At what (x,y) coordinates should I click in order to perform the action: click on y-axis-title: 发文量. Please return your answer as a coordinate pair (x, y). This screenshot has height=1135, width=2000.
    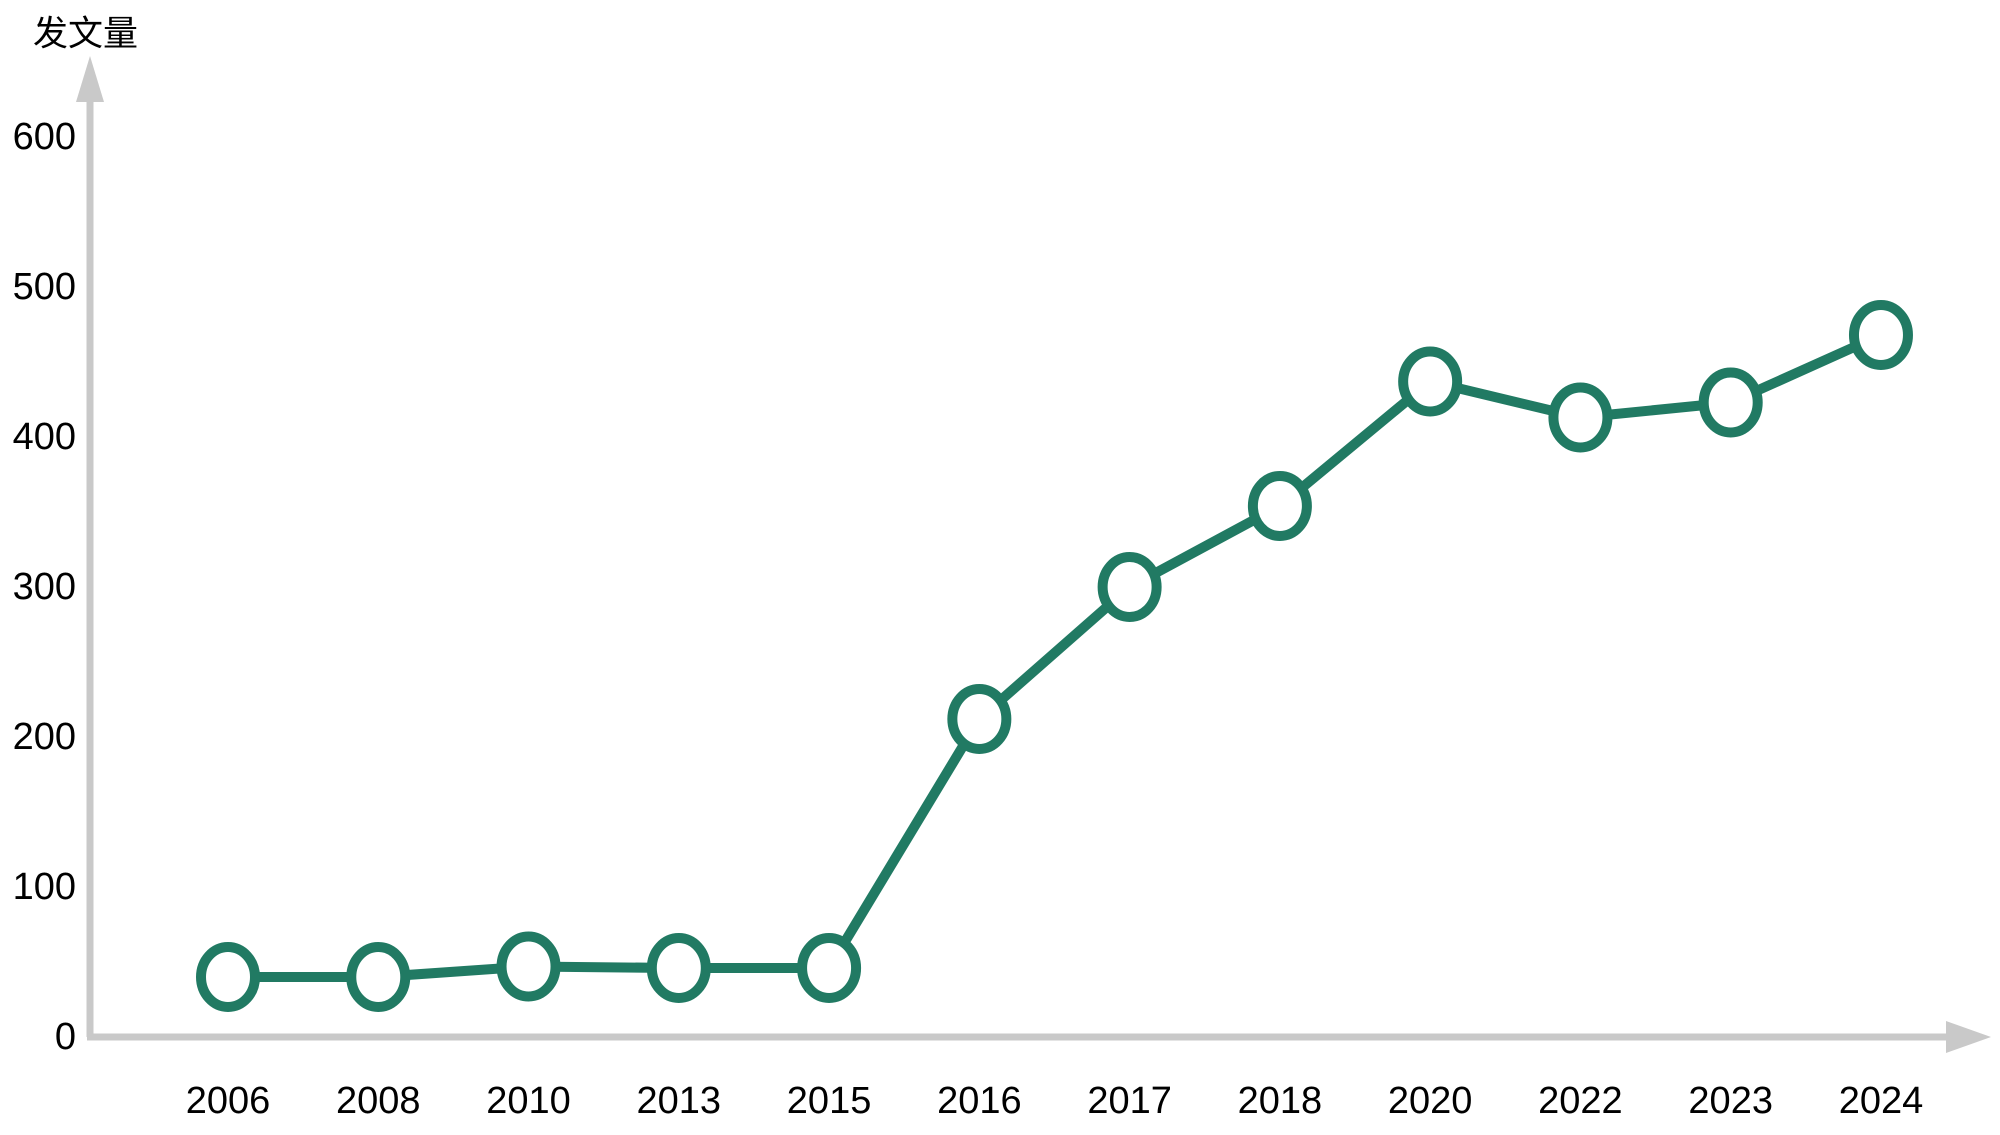
    Looking at the image, I should click on (85, 34).